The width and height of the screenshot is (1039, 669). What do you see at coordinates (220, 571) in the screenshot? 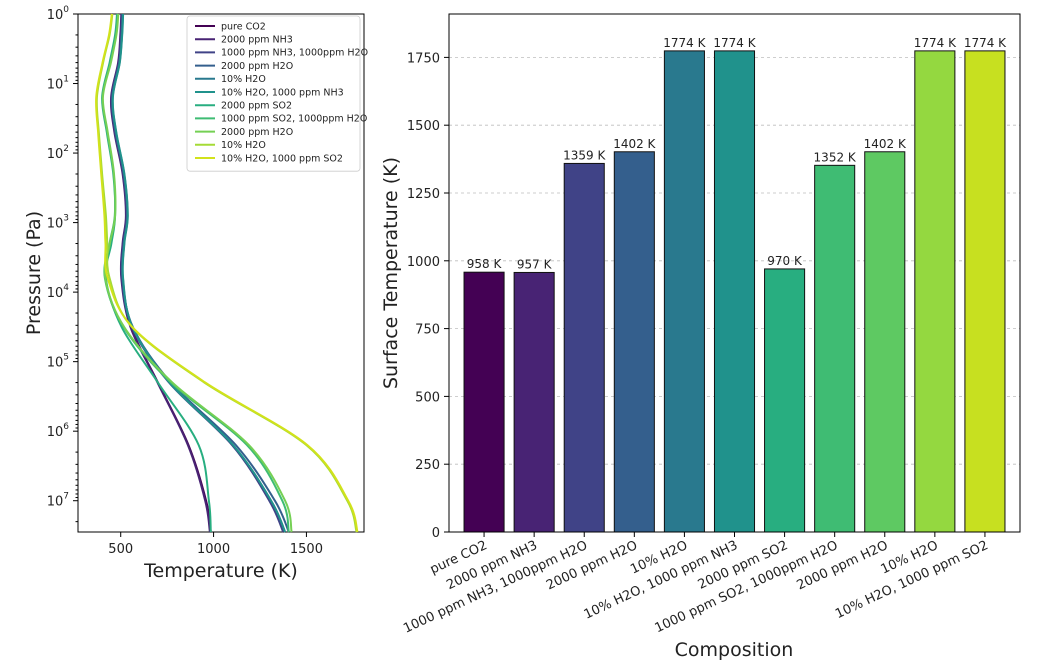
I see `pt-x-axis-label: Temperature (K)` at bounding box center [220, 571].